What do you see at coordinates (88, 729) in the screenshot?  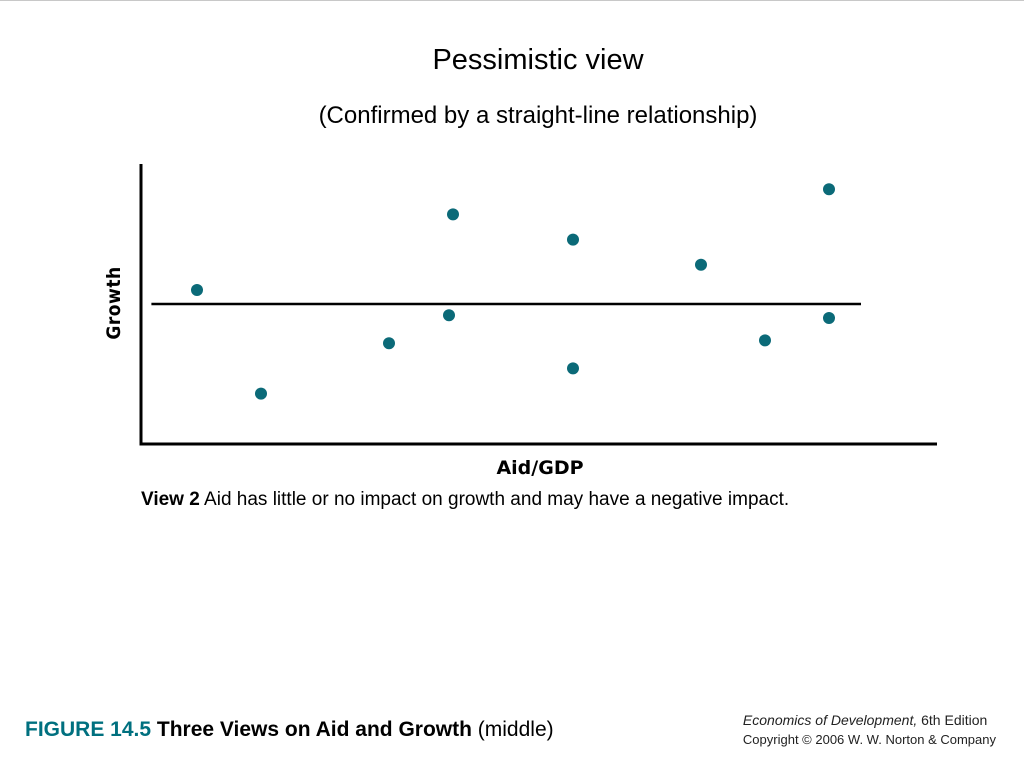 I see `figure-number: FIGURE 14.5` at bounding box center [88, 729].